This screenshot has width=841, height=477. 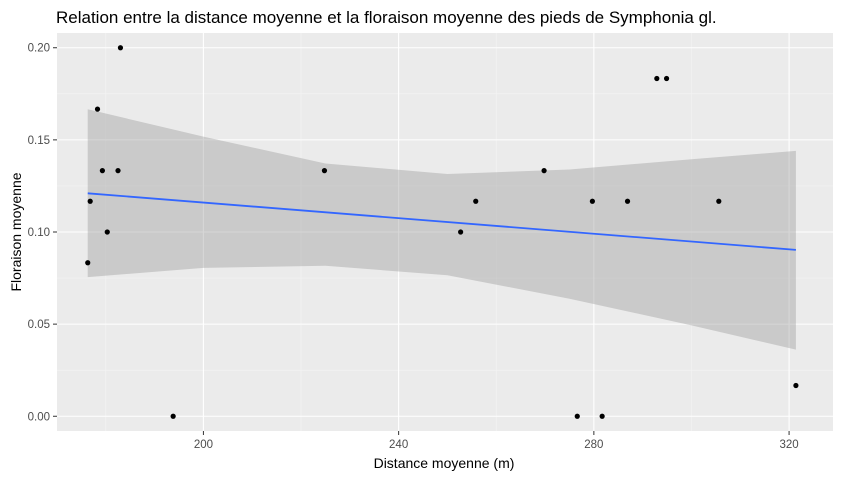 What do you see at coordinates (16, 231) in the screenshot?
I see `y-axis-title: Floraison moyenne` at bounding box center [16, 231].